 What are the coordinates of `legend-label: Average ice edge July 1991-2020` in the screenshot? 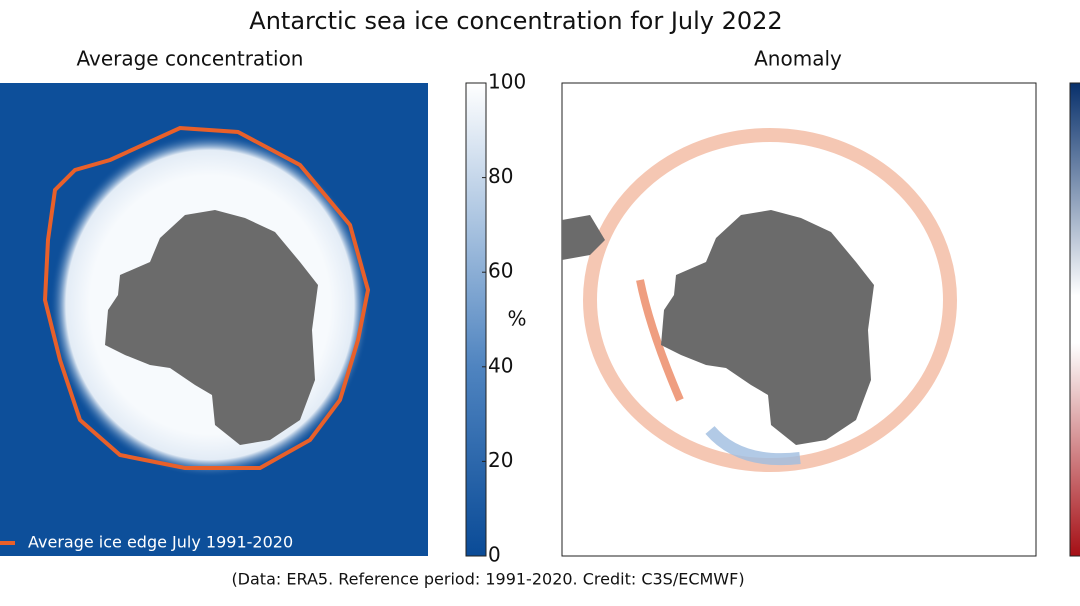 It's located at (160, 542).